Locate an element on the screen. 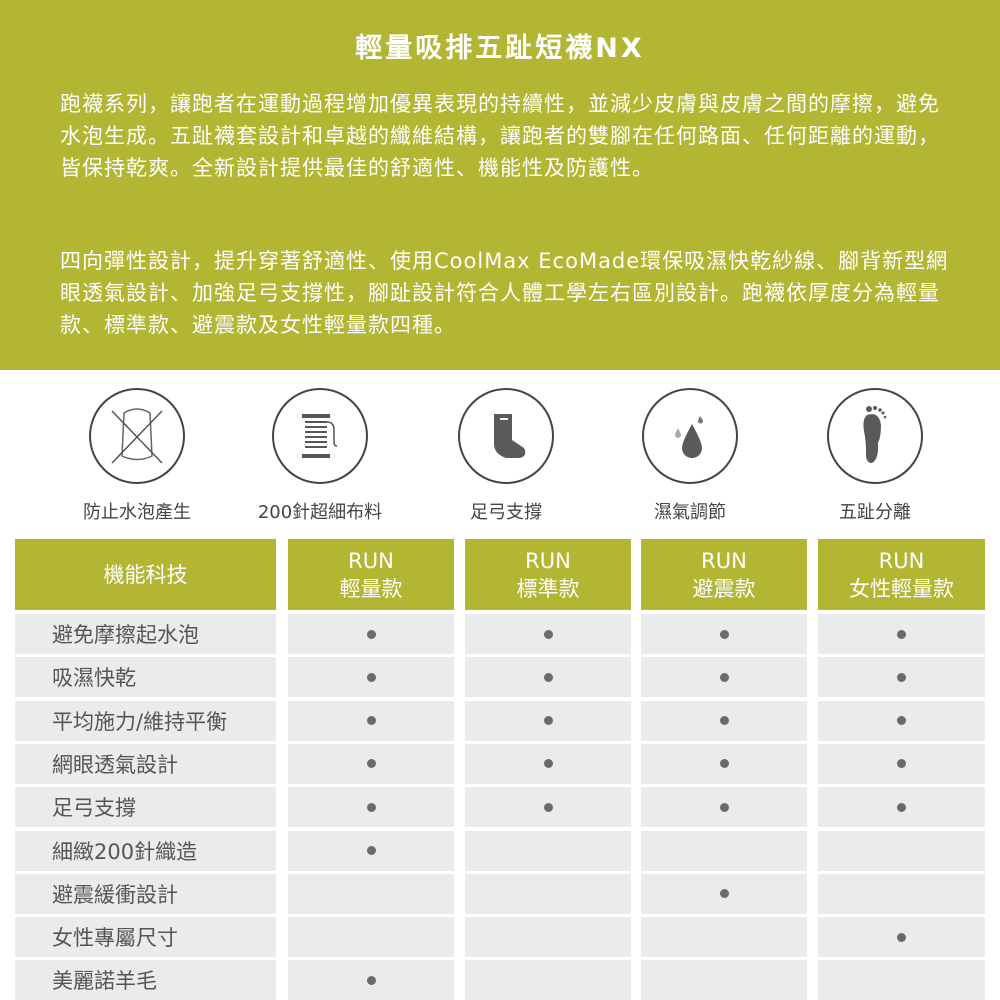  feature-label: 防止水泡產生 is located at coordinates (137, 512).